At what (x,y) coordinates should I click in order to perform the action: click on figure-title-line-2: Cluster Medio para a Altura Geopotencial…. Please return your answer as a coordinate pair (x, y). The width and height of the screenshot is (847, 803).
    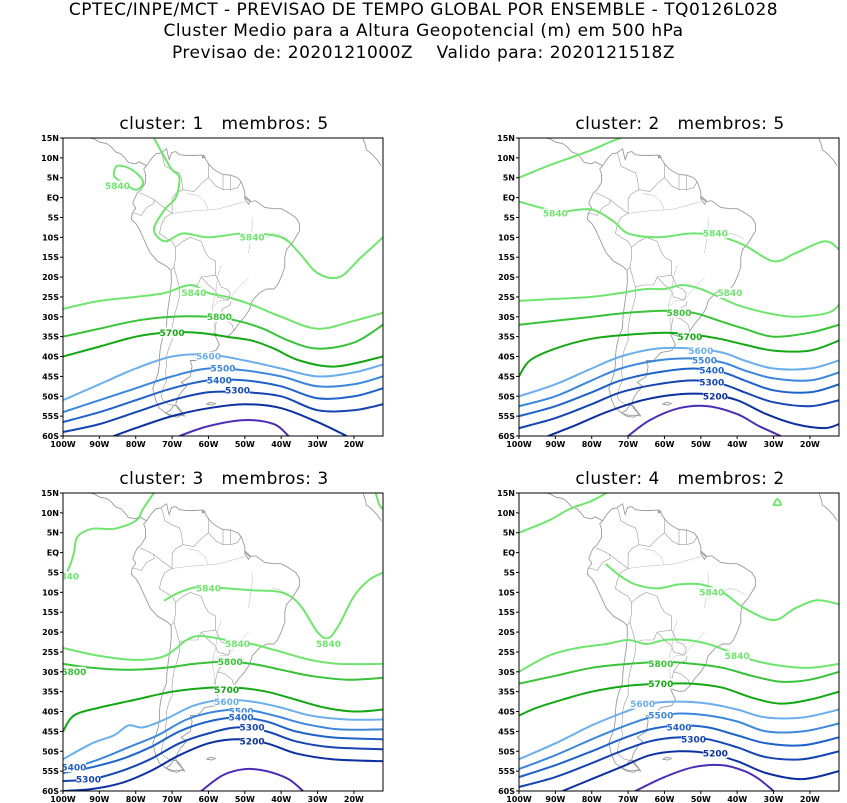
    Looking at the image, I should click on (423, 31).